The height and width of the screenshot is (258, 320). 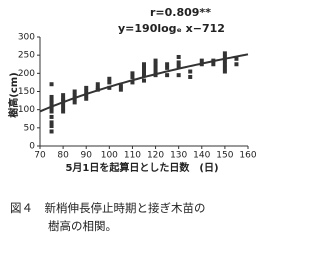 What do you see at coordinates (26, 92) in the screenshot?
I see `y-tick-label: 150` at bounding box center [26, 92].